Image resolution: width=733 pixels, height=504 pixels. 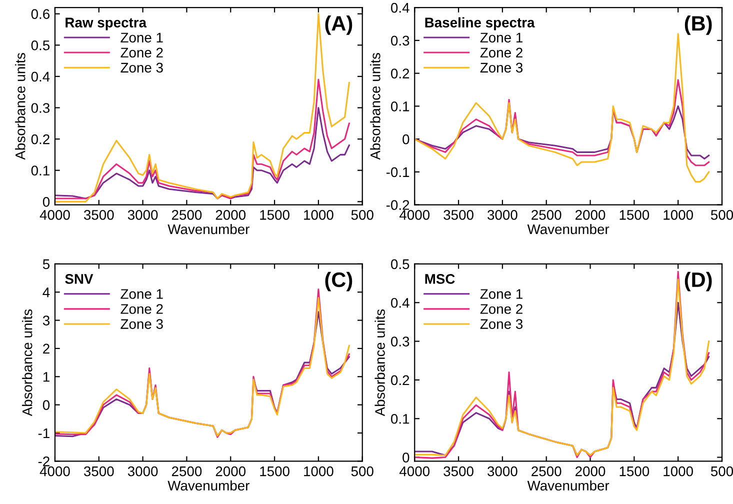 What do you see at coordinates (398, 205) in the screenshot?
I see `y-tick-label: -0.2` at bounding box center [398, 205].